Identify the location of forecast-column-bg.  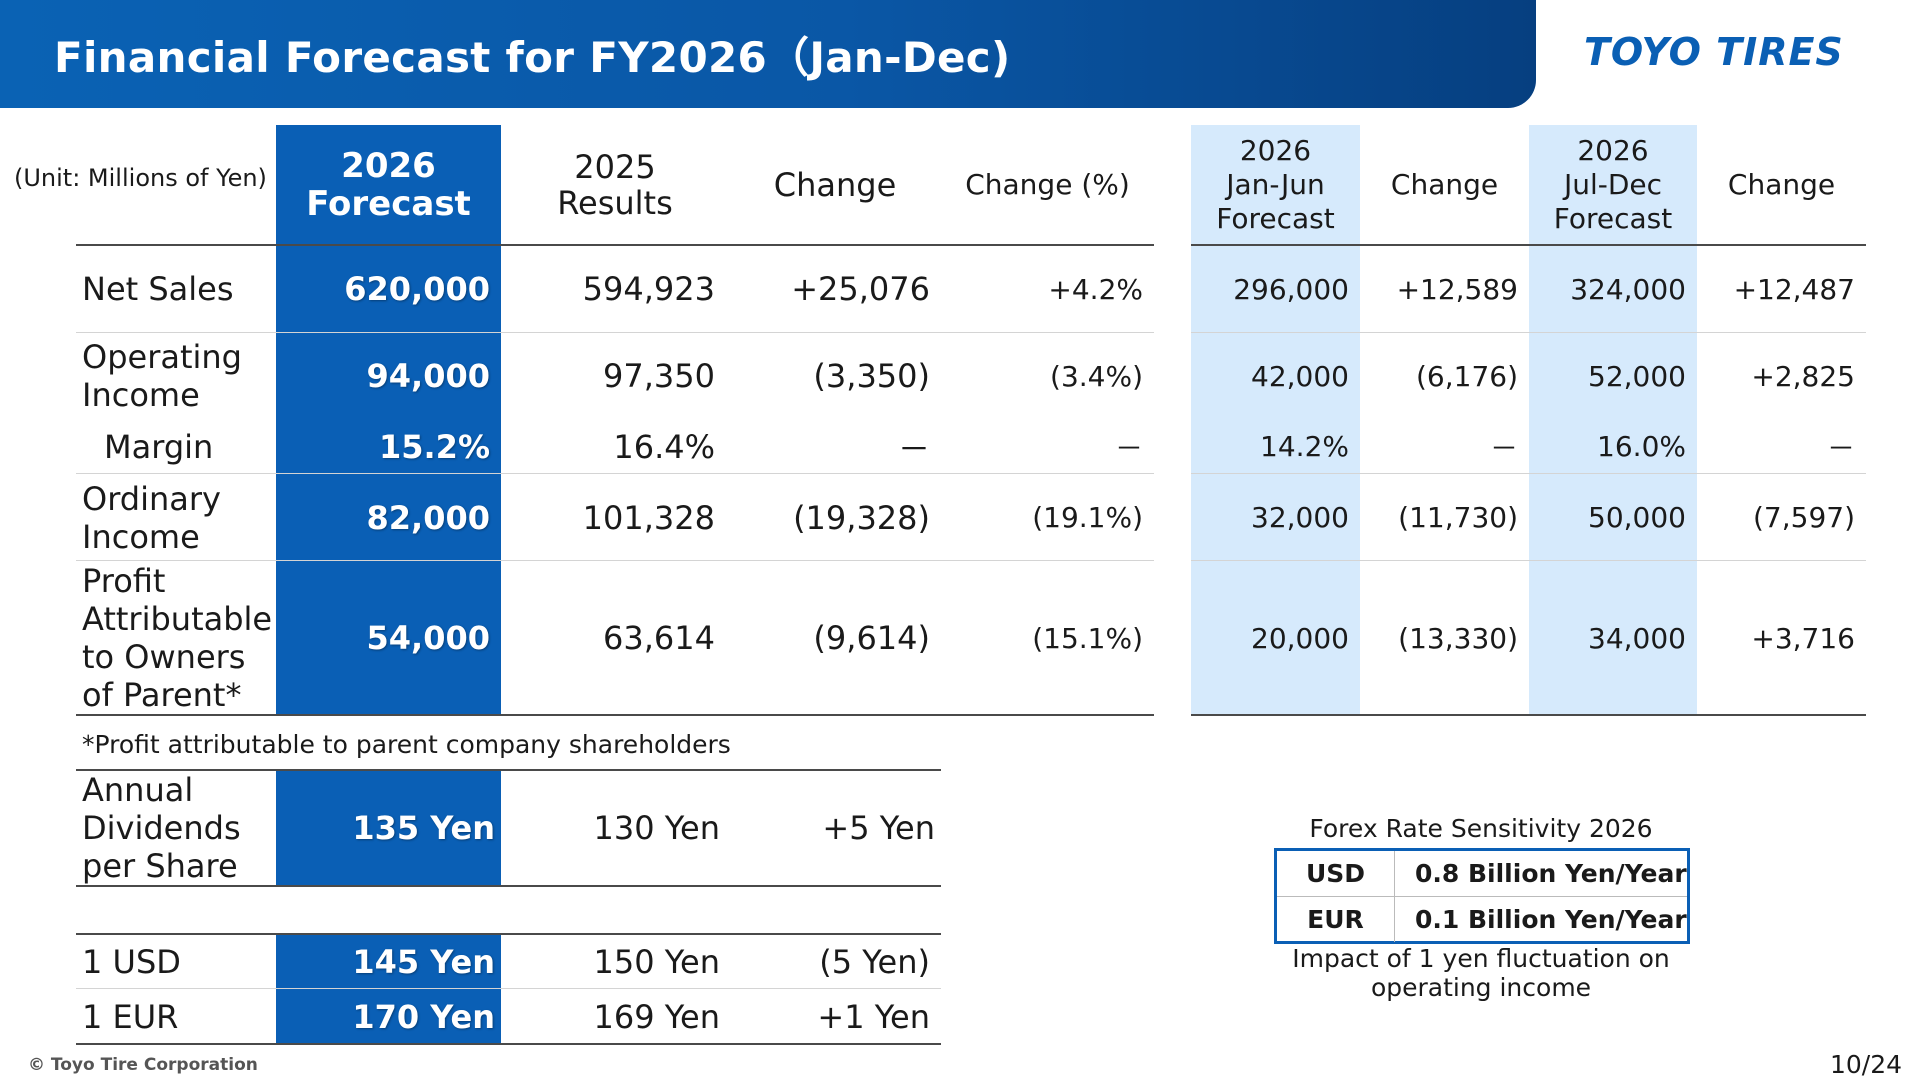
(388, 420).